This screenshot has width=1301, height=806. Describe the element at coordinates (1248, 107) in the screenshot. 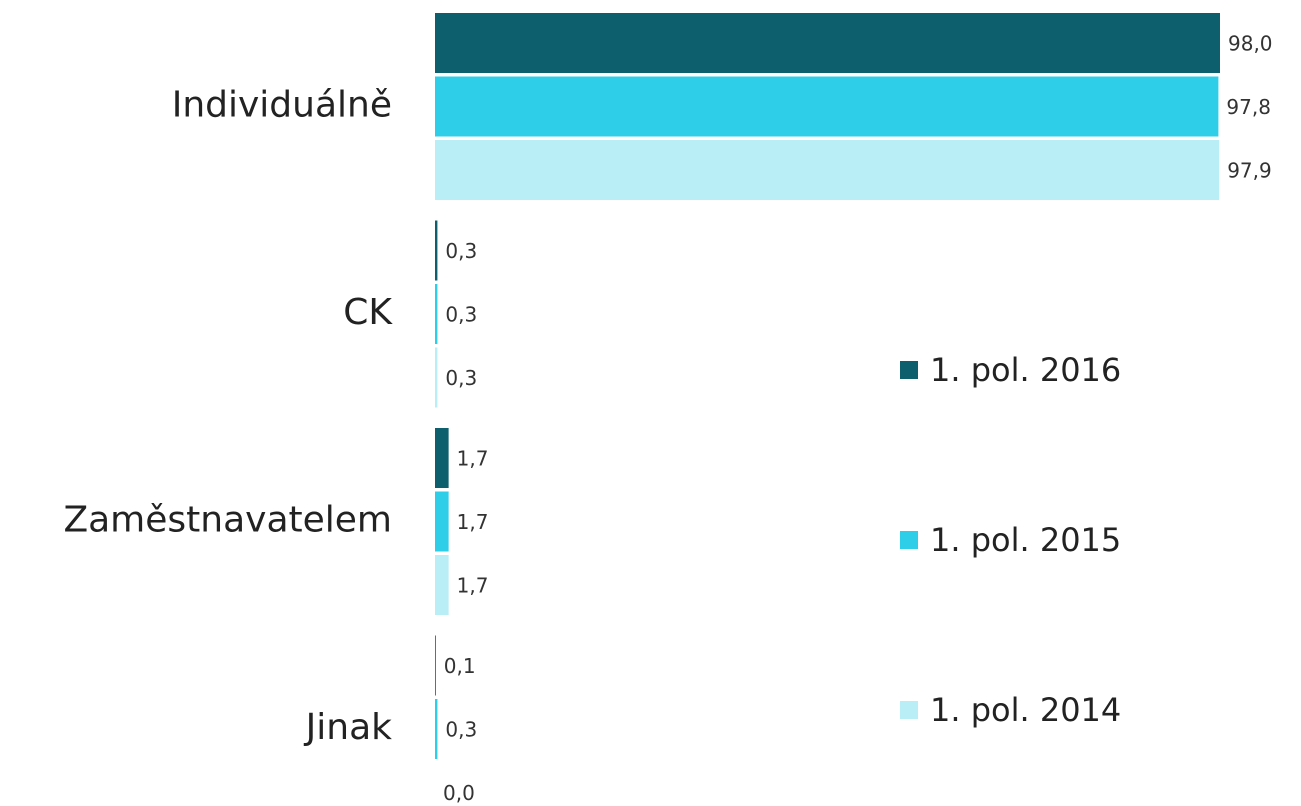

I see `value-label: 97,8` at that location.